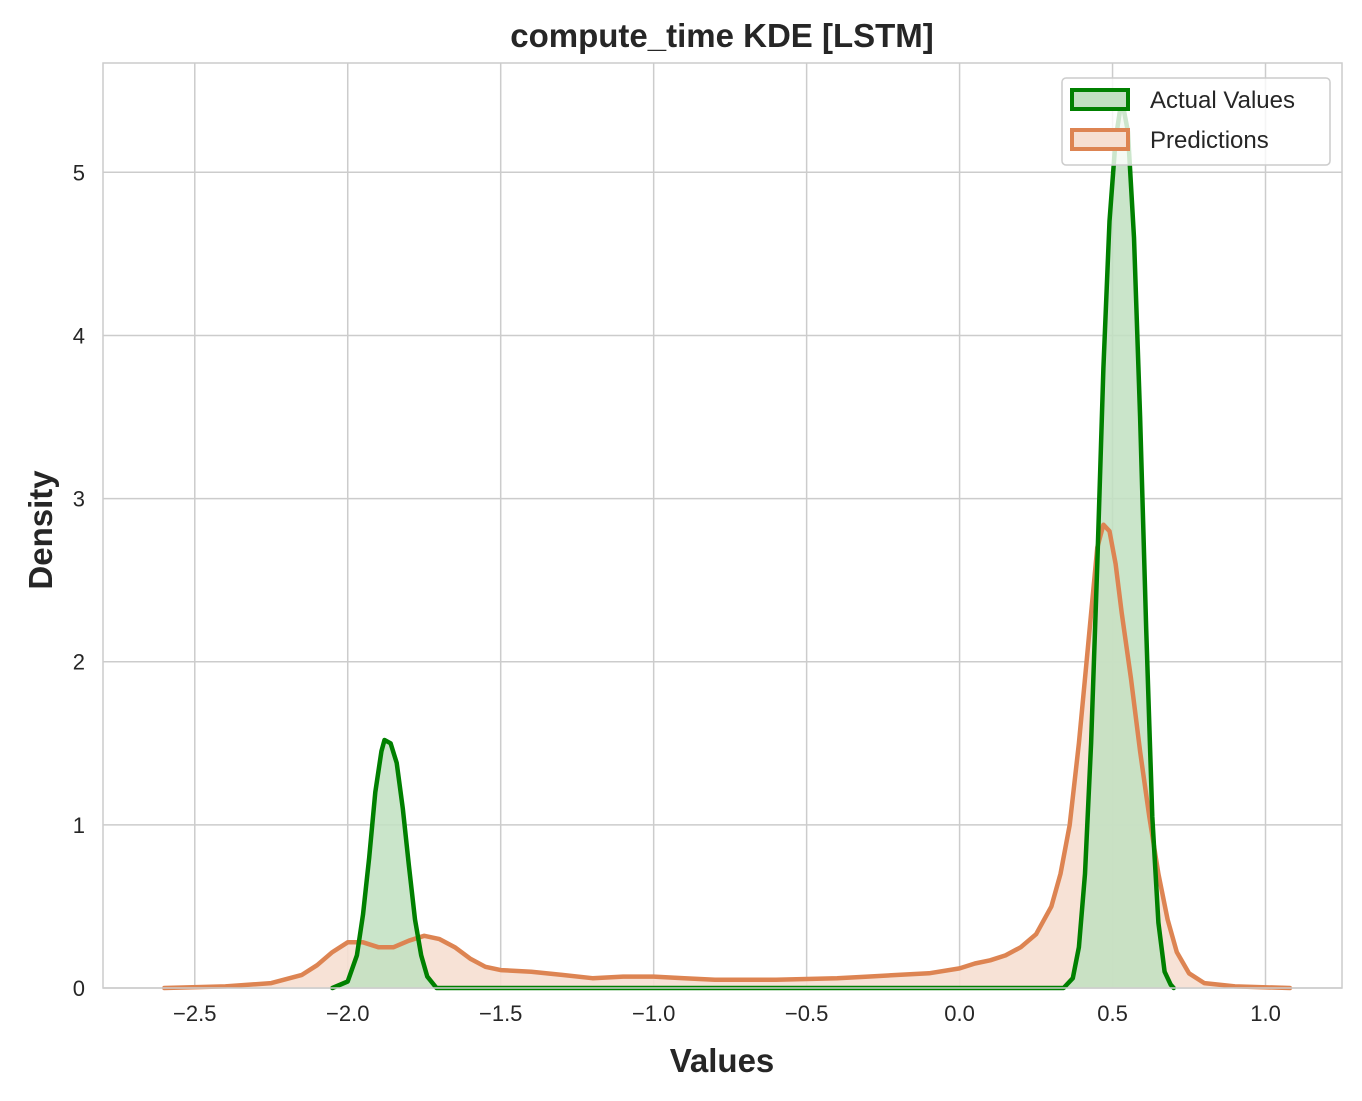 This screenshot has height=1101, width=1362. What do you see at coordinates (347, 1013) in the screenshot?
I see `x-tick-label: −2.0` at bounding box center [347, 1013].